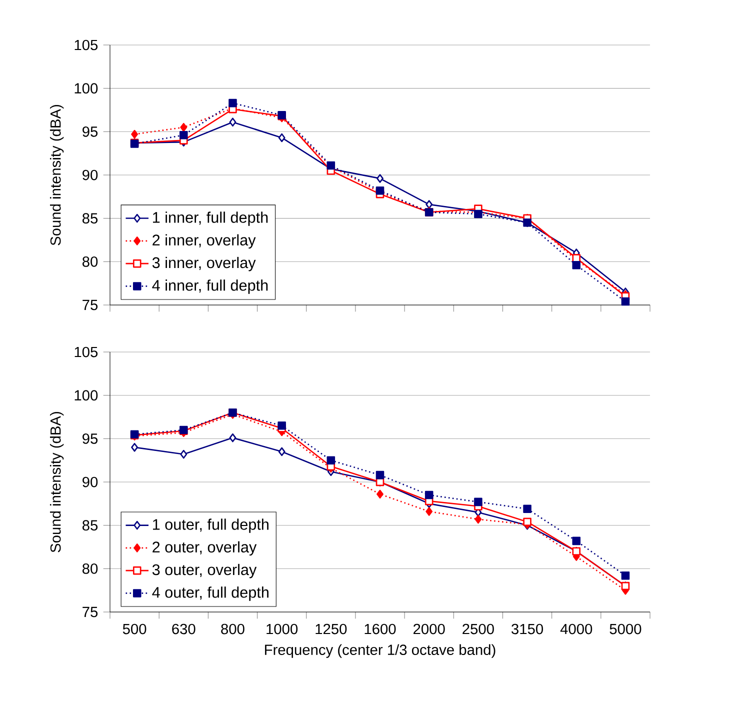 This screenshot has height=706, width=748. I want to click on x-tick-label: 1000, so click(282, 629).